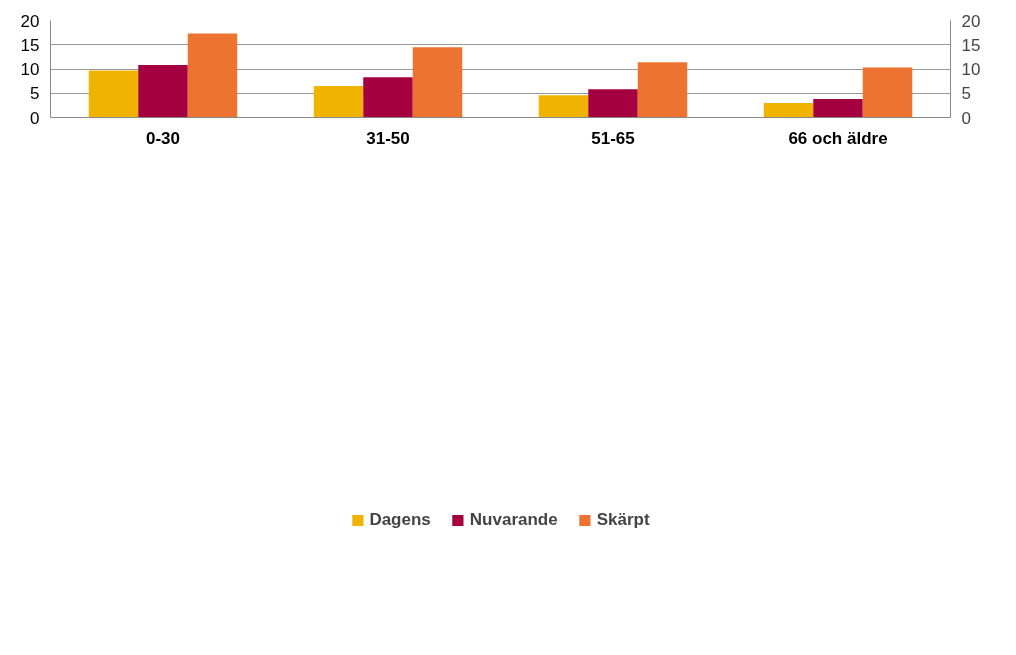 This screenshot has width=1016, height=655. What do you see at coordinates (35, 94) in the screenshot?
I see `y-tick-label: 5` at bounding box center [35, 94].